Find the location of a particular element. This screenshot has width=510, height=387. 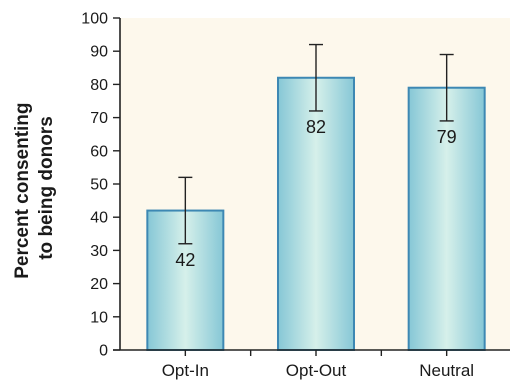

y-tick-label: 80 is located at coordinates (99, 85).